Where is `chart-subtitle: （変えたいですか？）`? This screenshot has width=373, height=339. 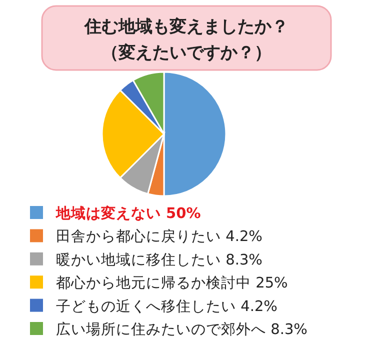 chart-subtitle: （変えたいですか？） is located at coordinates (187, 53).